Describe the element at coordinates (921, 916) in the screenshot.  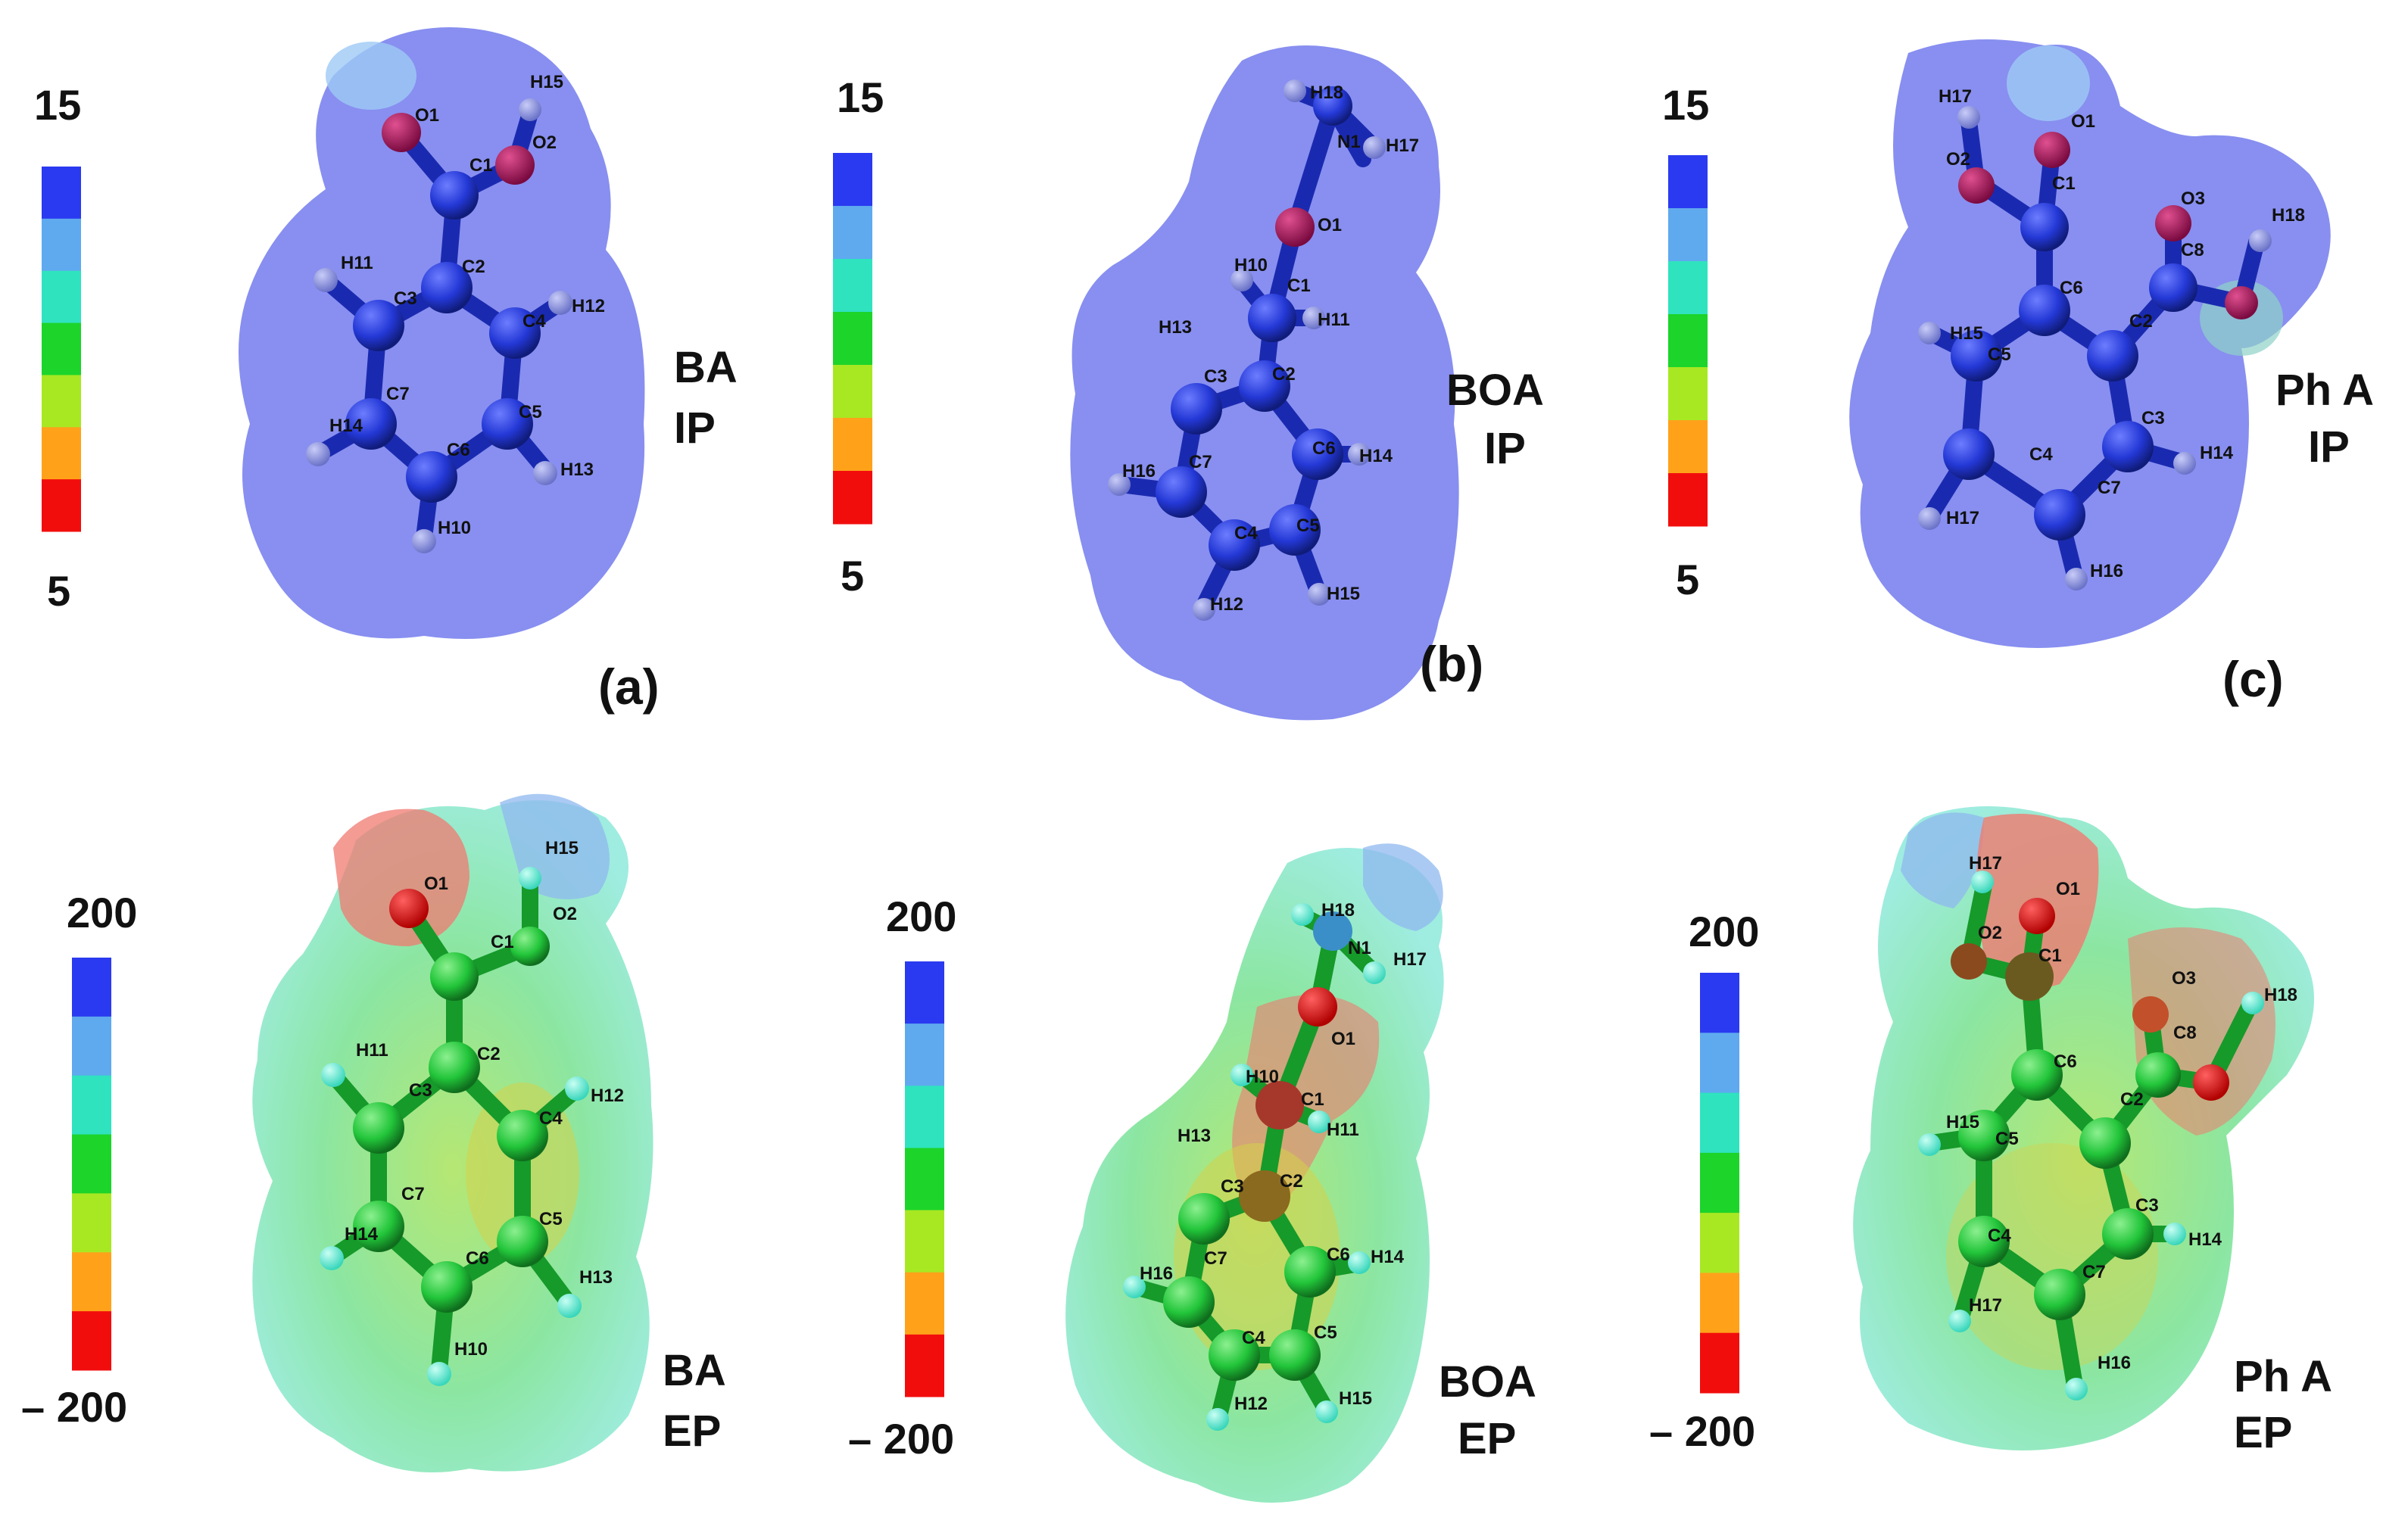
I see `scale-max-b-ep: 200` at that location.